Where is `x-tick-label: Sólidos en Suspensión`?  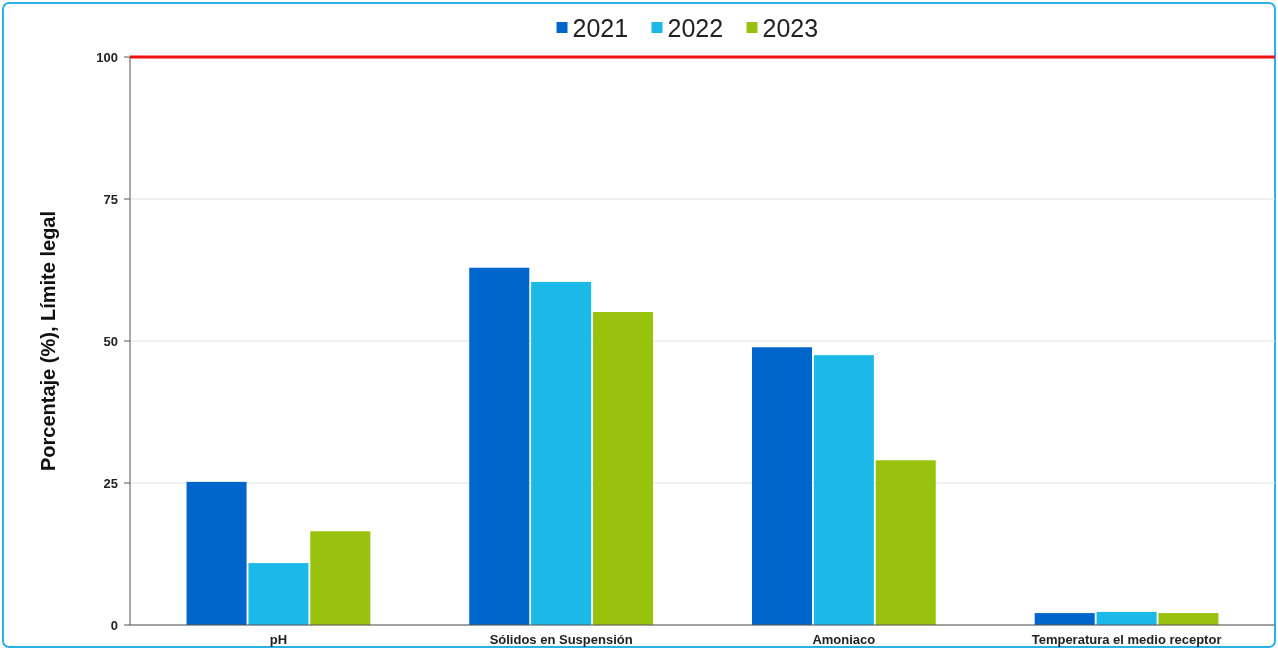
x-tick-label: Sólidos en Suspensión is located at coordinates (561, 639).